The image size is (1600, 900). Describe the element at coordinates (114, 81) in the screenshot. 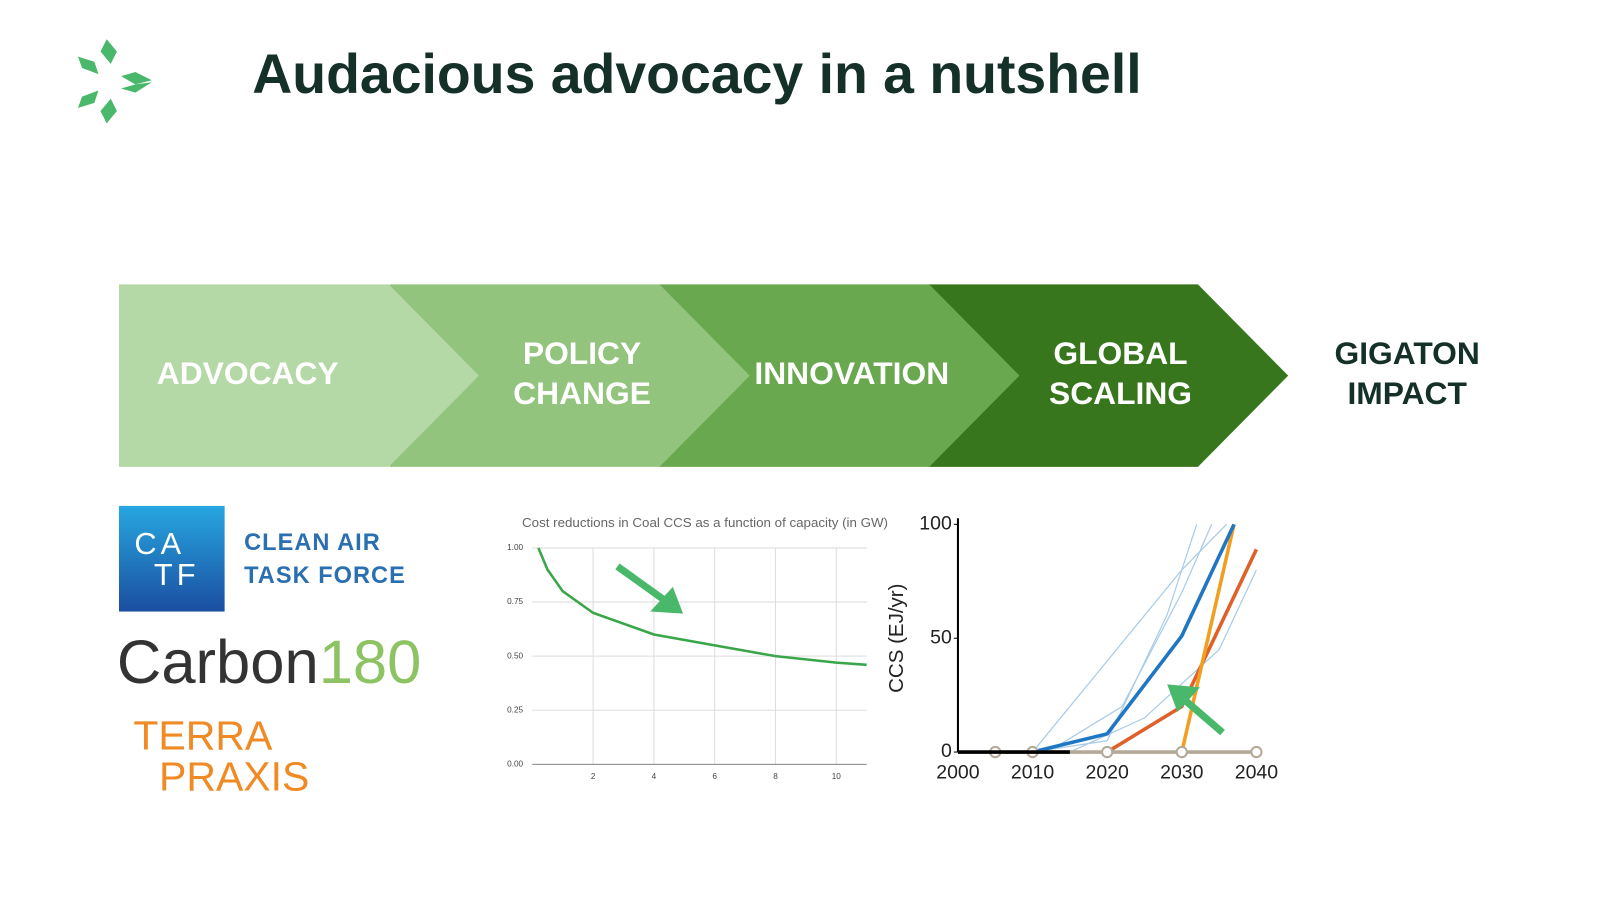

I see `logo-icon` at that location.